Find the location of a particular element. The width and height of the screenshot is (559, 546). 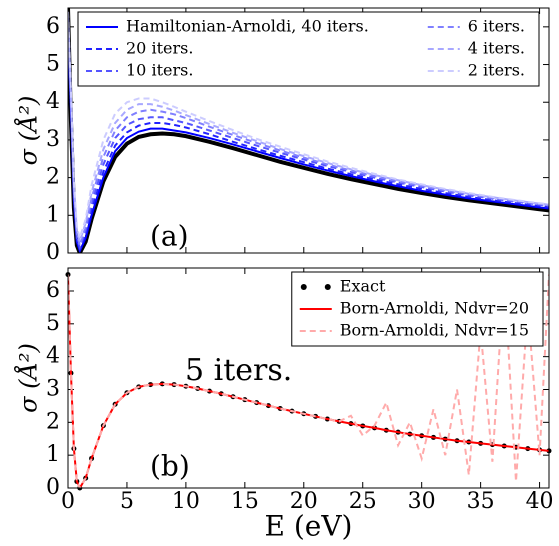

legend-label: Born-Arnoldi, Ndvr=15 is located at coordinates (434, 330).